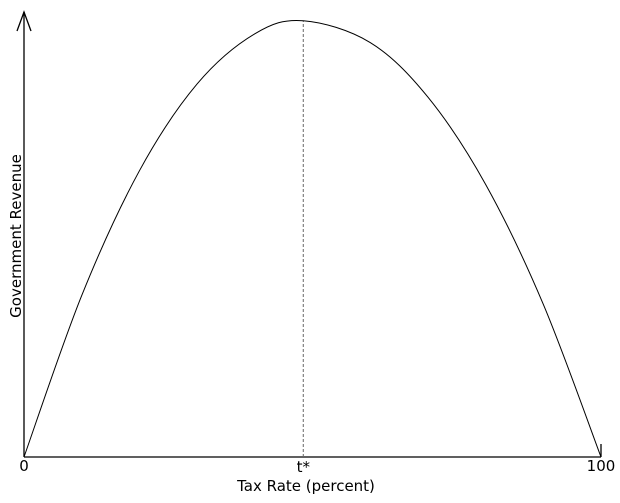 The height and width of the screenshot is (503, 620). I want to click on x-tick-label-tstar: t*, so click(304, 467).